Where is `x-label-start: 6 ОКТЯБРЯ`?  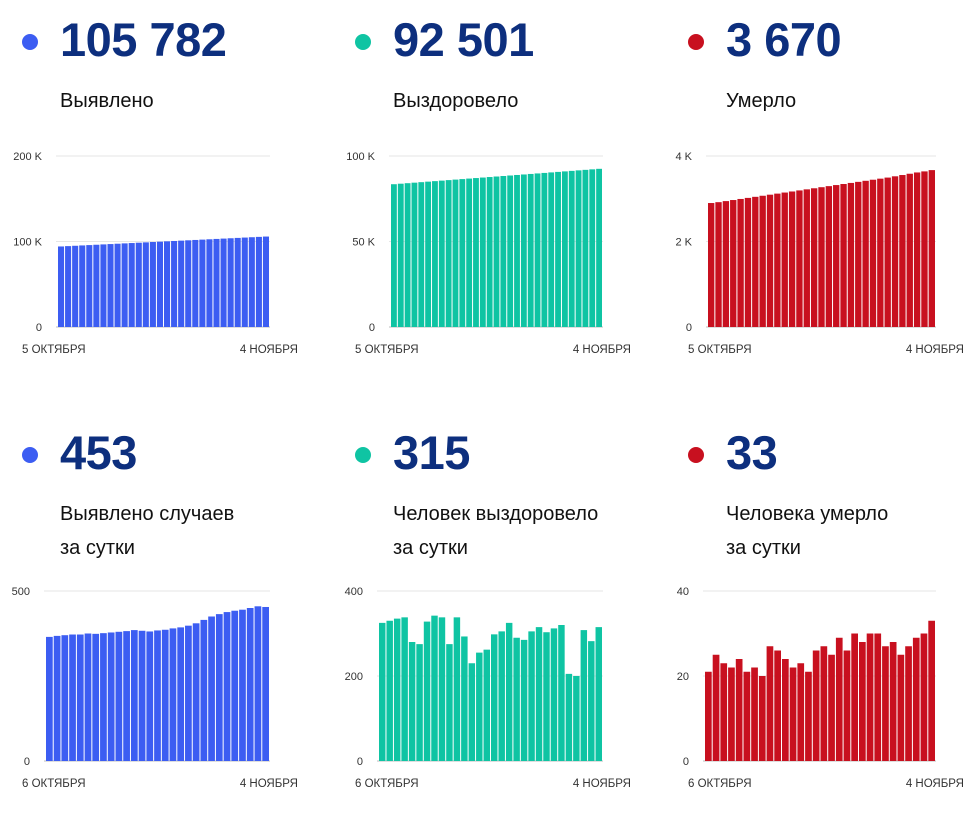 x-label-start: 6 ОКТЯБРЯ is located at coordinates (54, 784).